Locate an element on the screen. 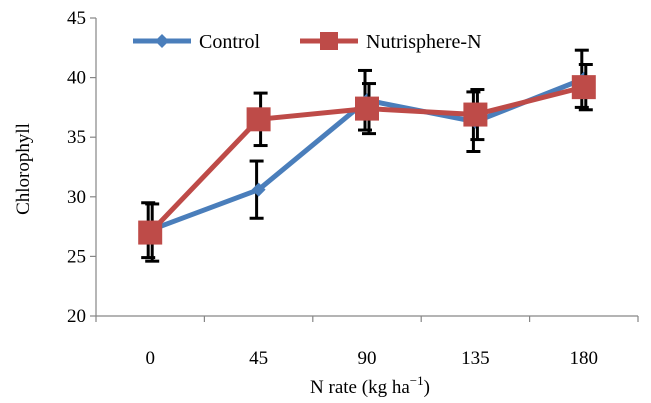  x-ticks: 0 45 90 135 180 is located at coordinates (367, 342).